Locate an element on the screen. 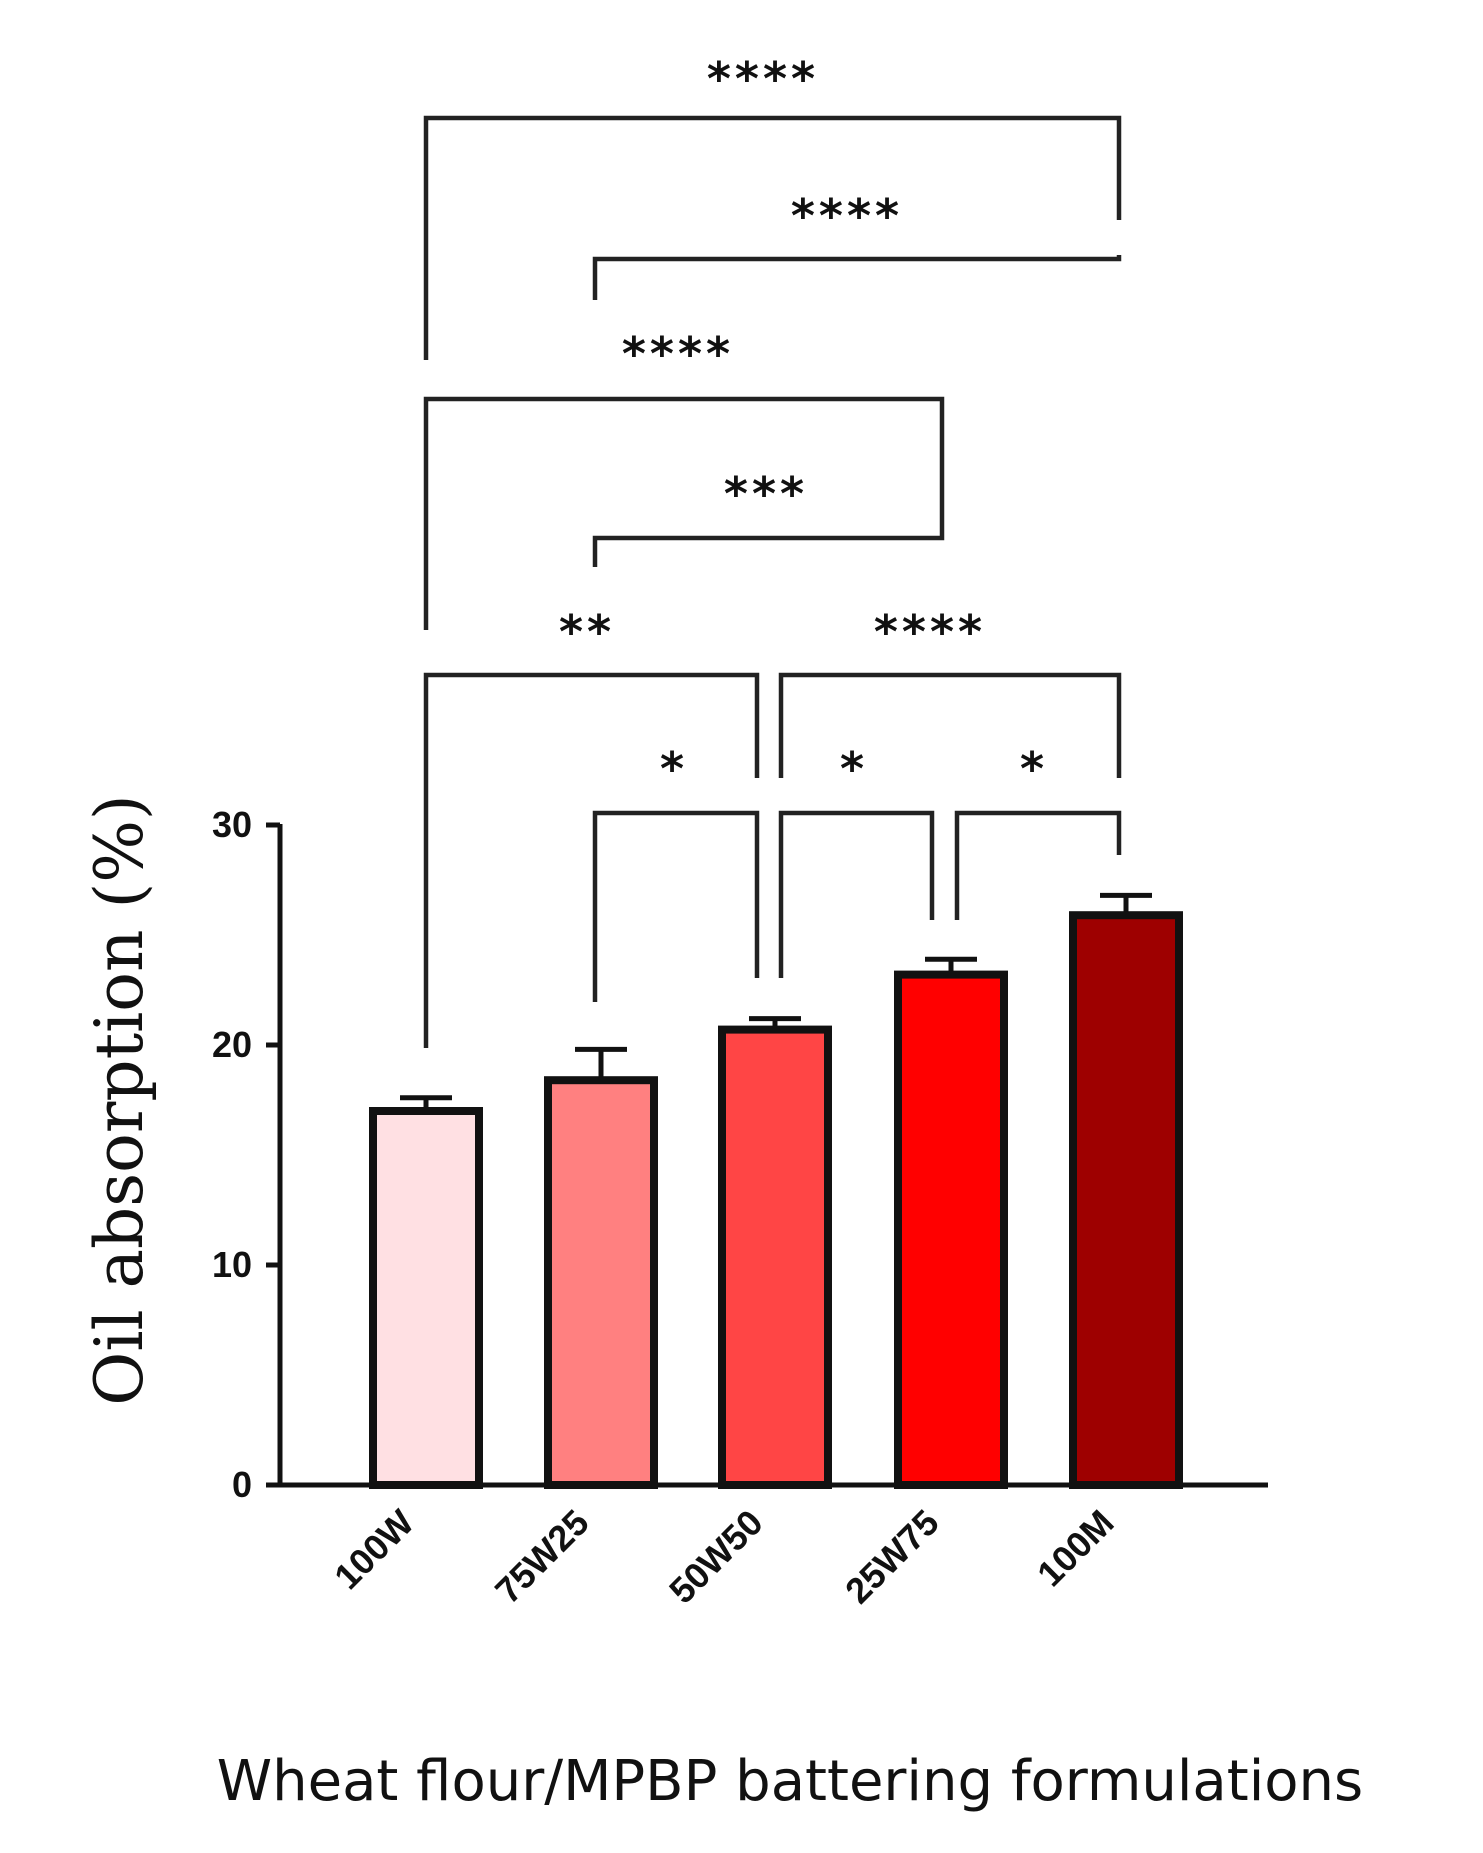 The height and width of the screenshot is (1853, 1483). y-tick-label: 20 is located at coordinates (232, 1044).